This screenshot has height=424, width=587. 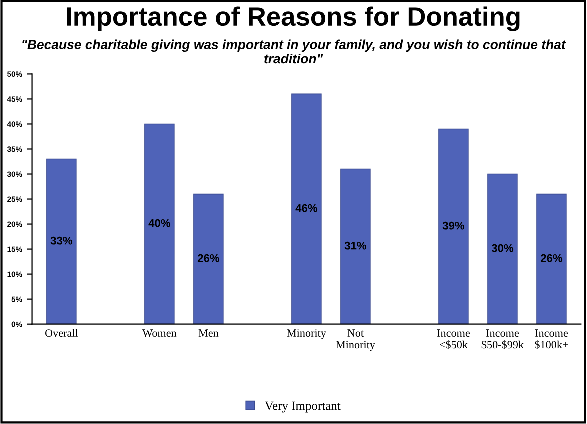 I want to click on x-tick-label: Minority, so click(x=306, y=335).